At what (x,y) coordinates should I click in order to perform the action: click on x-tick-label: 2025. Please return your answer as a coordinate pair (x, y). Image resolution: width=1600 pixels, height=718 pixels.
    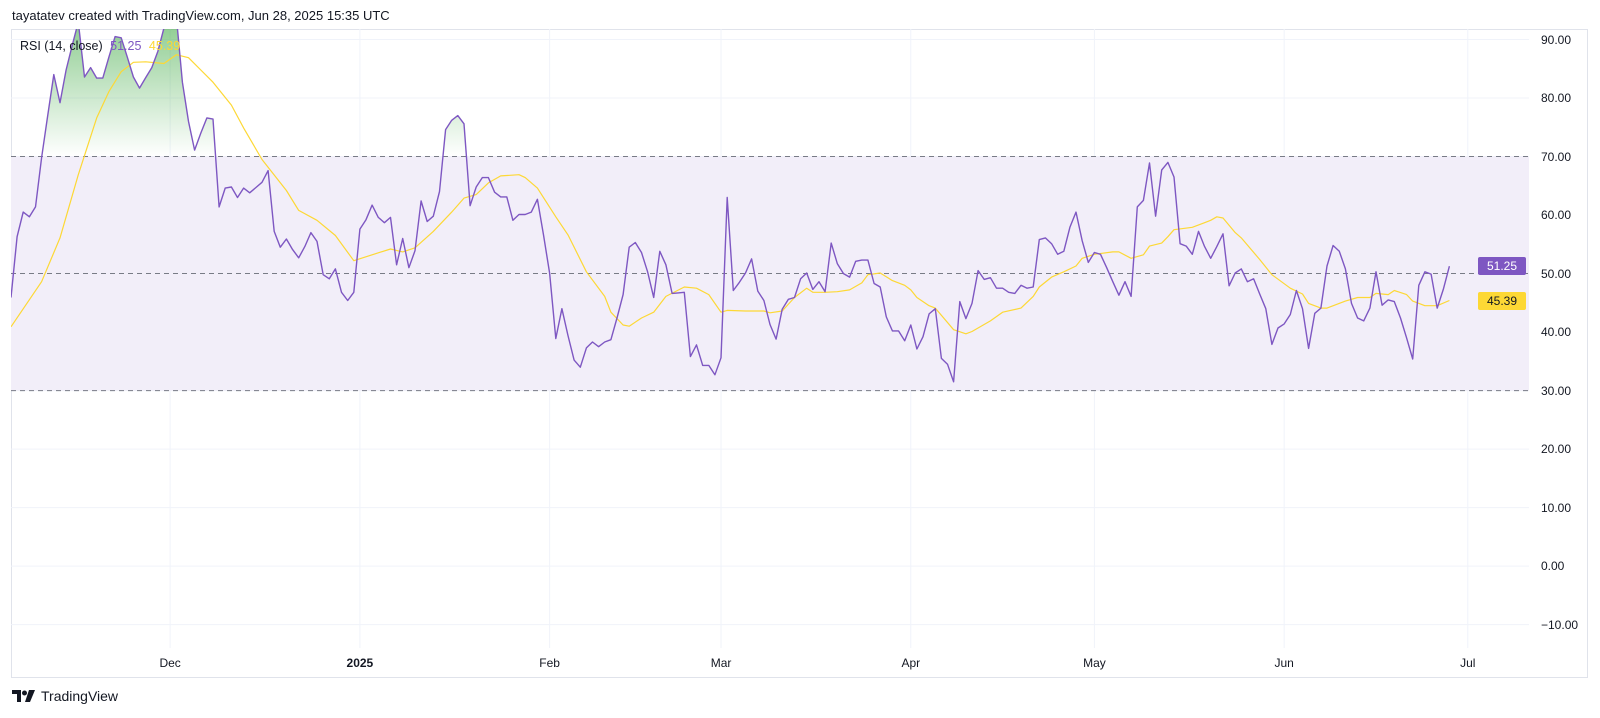
    Looking at the image, I should click on (360, 663).